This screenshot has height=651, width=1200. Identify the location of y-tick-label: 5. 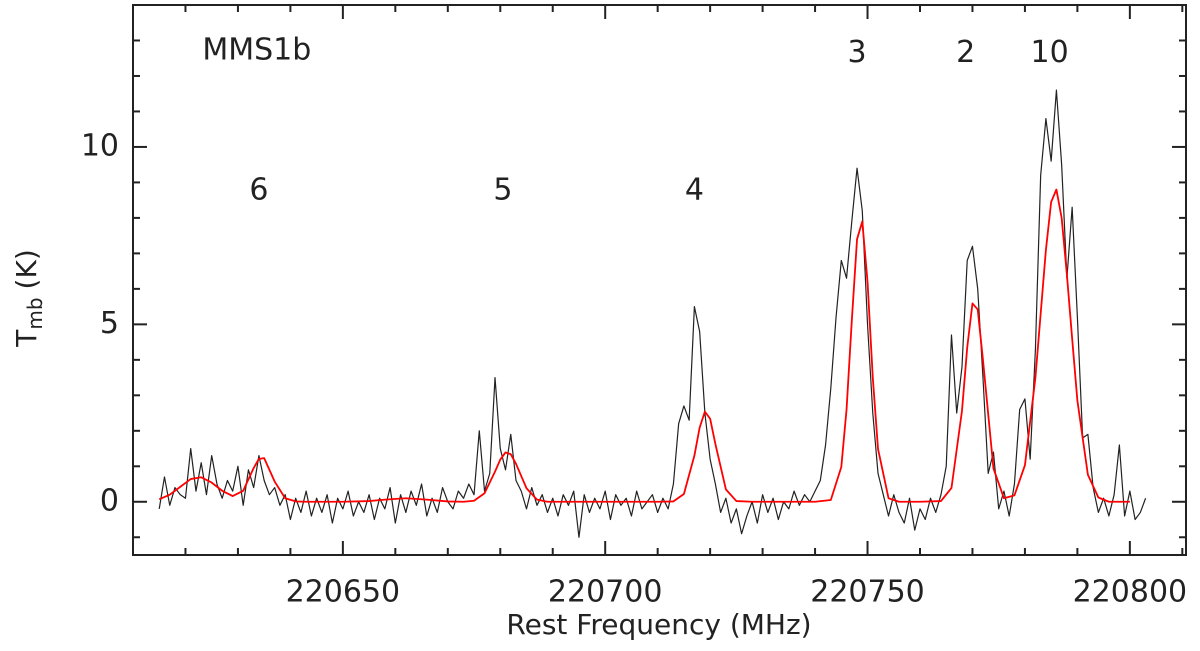
(109, 323).